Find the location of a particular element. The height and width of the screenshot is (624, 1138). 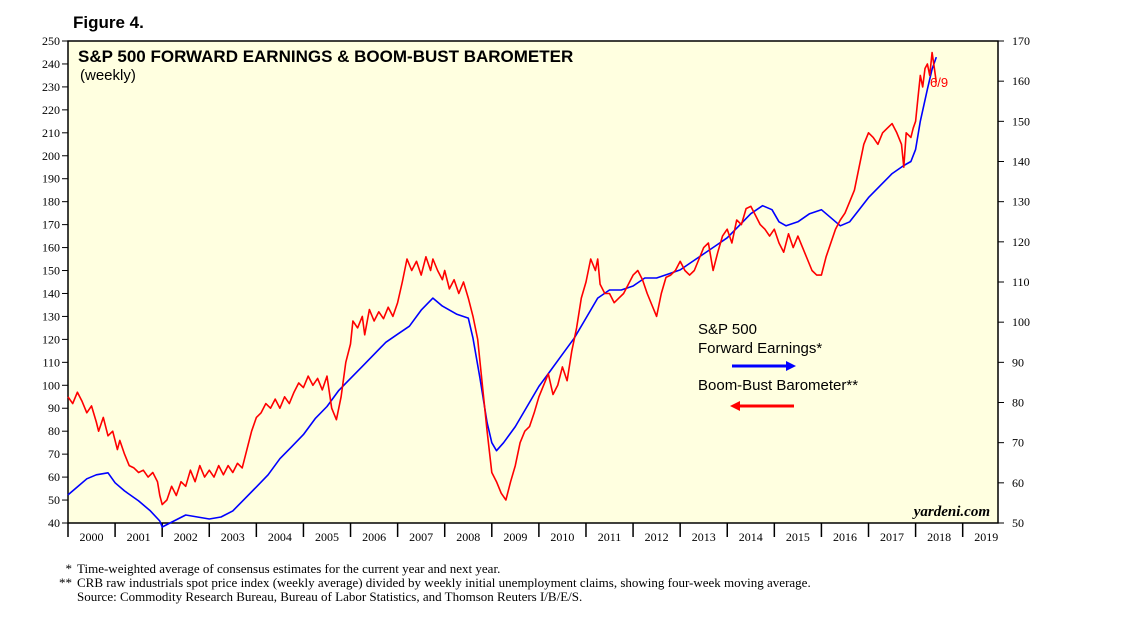

y-left-tick-label: 210 is located at coordinates (51, 133).